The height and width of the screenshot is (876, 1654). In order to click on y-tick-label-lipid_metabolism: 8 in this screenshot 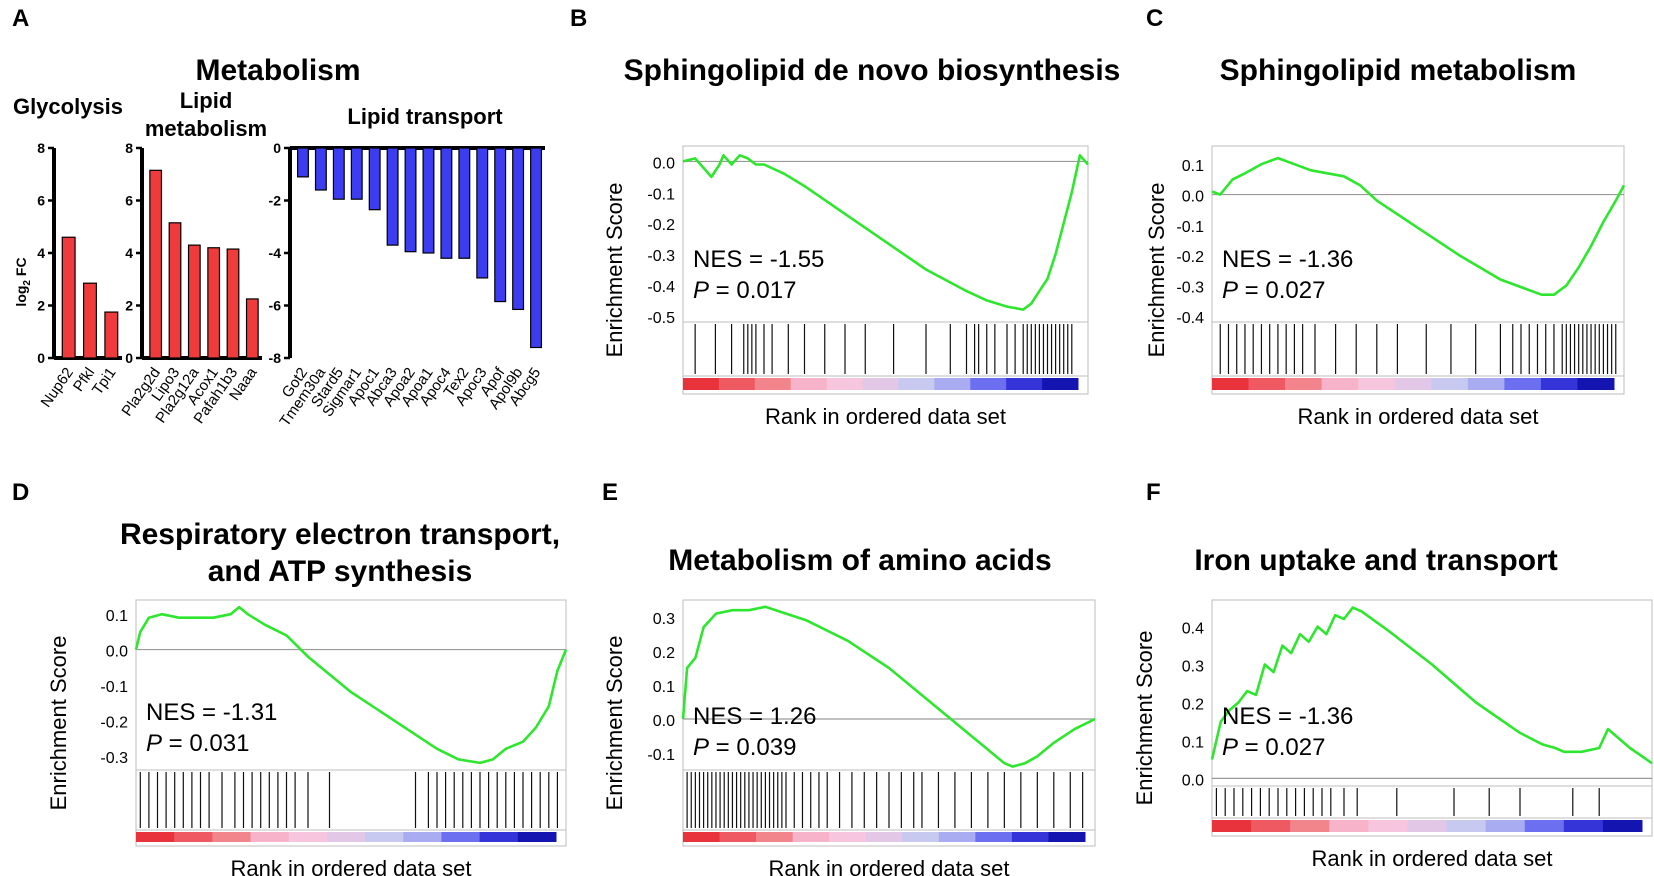, I will do `click(129, 148)`.